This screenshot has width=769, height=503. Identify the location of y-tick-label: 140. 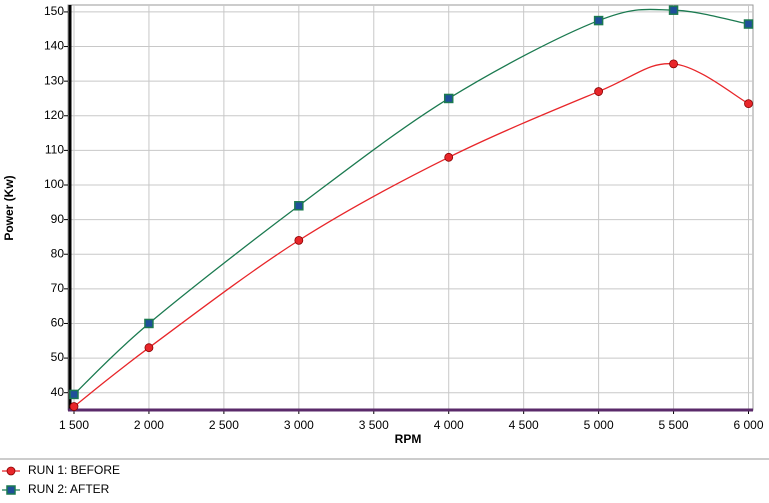
(54, 46).